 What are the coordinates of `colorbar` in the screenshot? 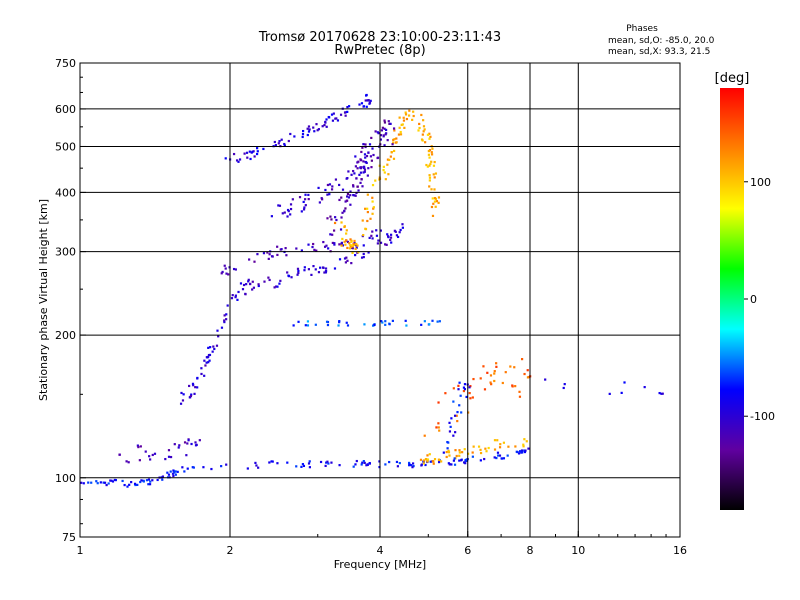 It's located at (732, 299).